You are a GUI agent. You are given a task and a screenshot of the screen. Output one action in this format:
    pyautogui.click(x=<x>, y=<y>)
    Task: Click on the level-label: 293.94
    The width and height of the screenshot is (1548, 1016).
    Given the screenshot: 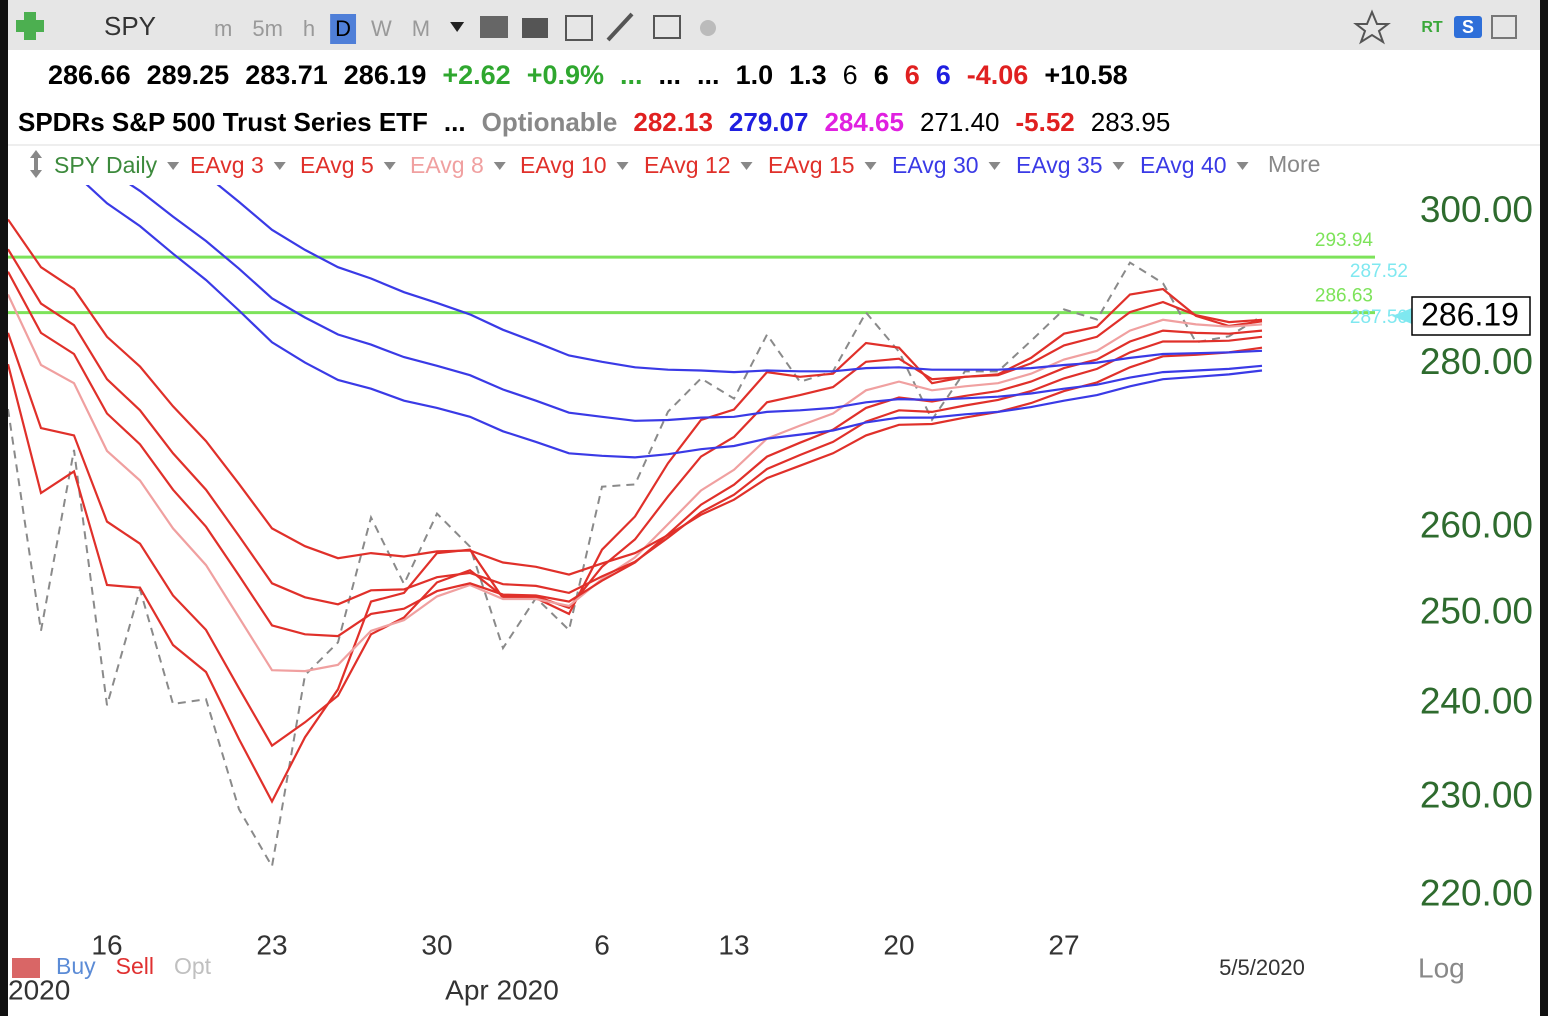 What is the action you would take?
    pyautogui.click(x=1344, y=240)
    